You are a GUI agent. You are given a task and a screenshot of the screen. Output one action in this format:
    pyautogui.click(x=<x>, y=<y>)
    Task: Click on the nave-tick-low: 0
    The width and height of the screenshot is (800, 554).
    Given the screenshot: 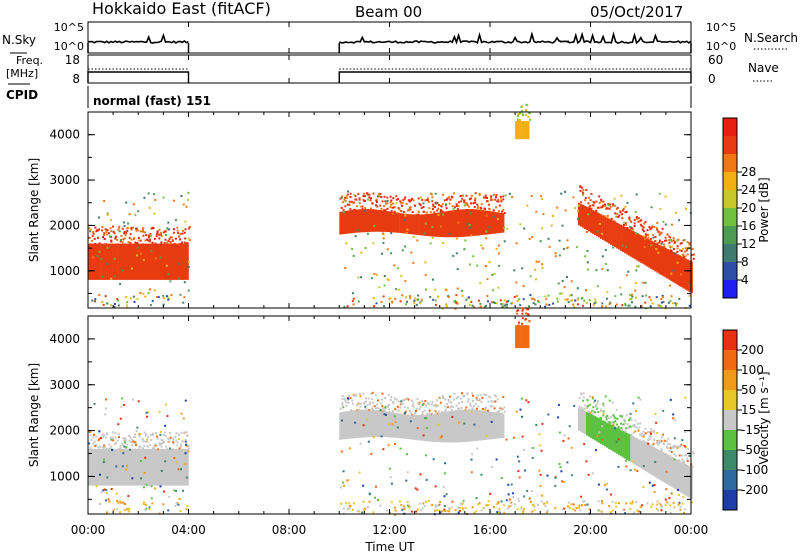 What is the action you would take?
    pyautogui.click(x=712, y=79)
    